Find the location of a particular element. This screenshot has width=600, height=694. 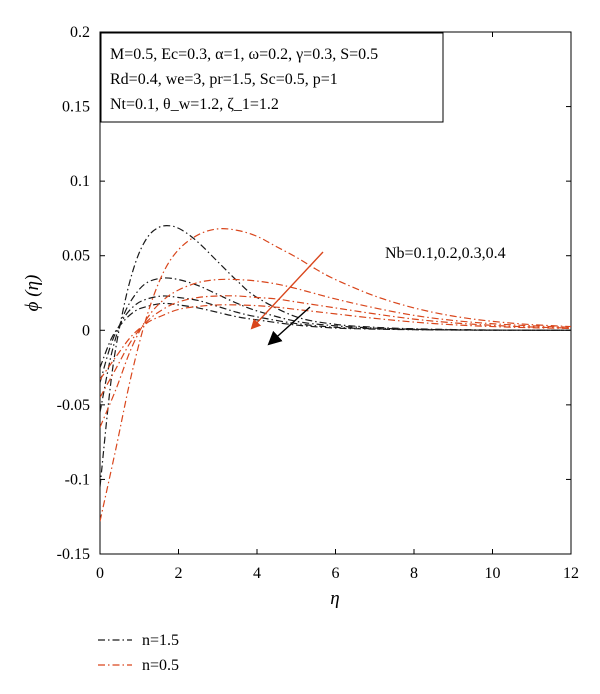

params-box is located at coordinates (272, 77).